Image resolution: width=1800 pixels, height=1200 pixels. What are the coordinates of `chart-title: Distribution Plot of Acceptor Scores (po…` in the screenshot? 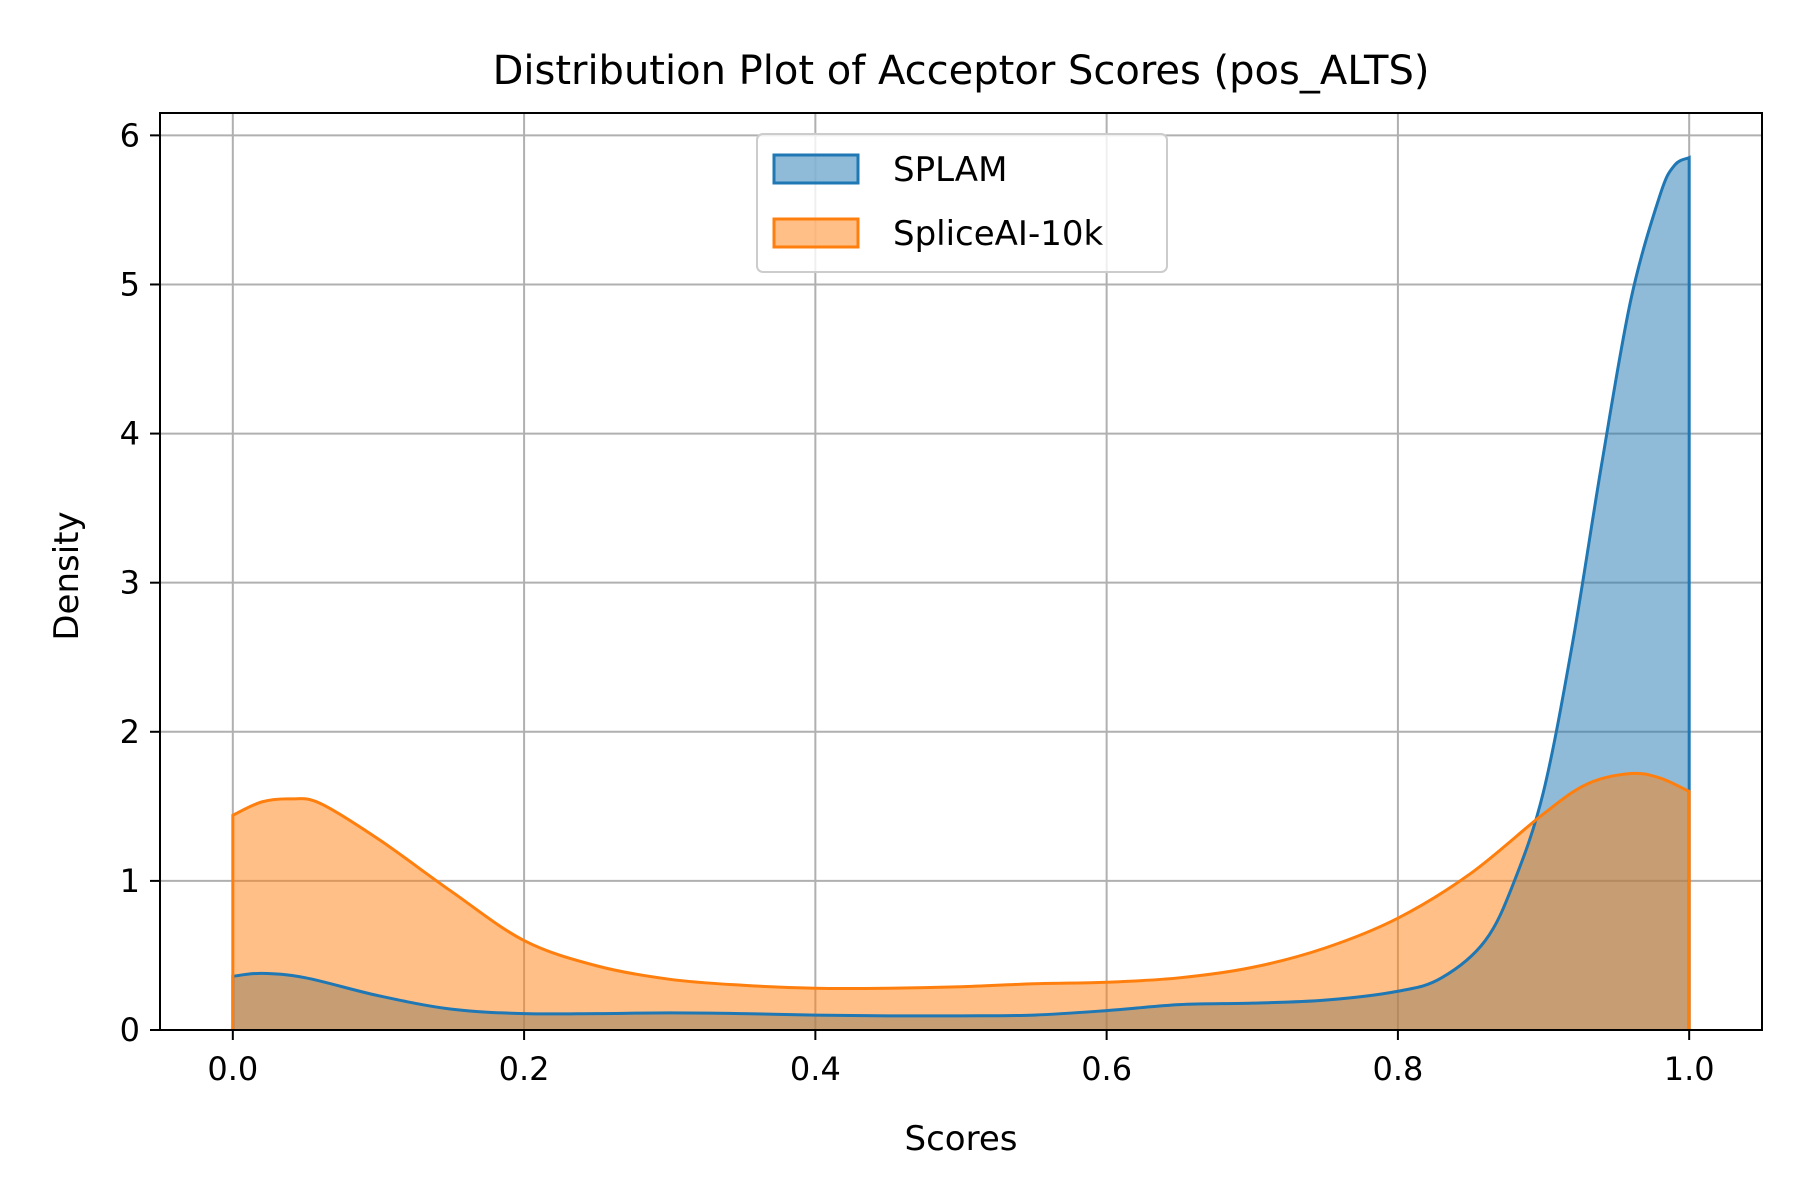 It's located at (961, 71).